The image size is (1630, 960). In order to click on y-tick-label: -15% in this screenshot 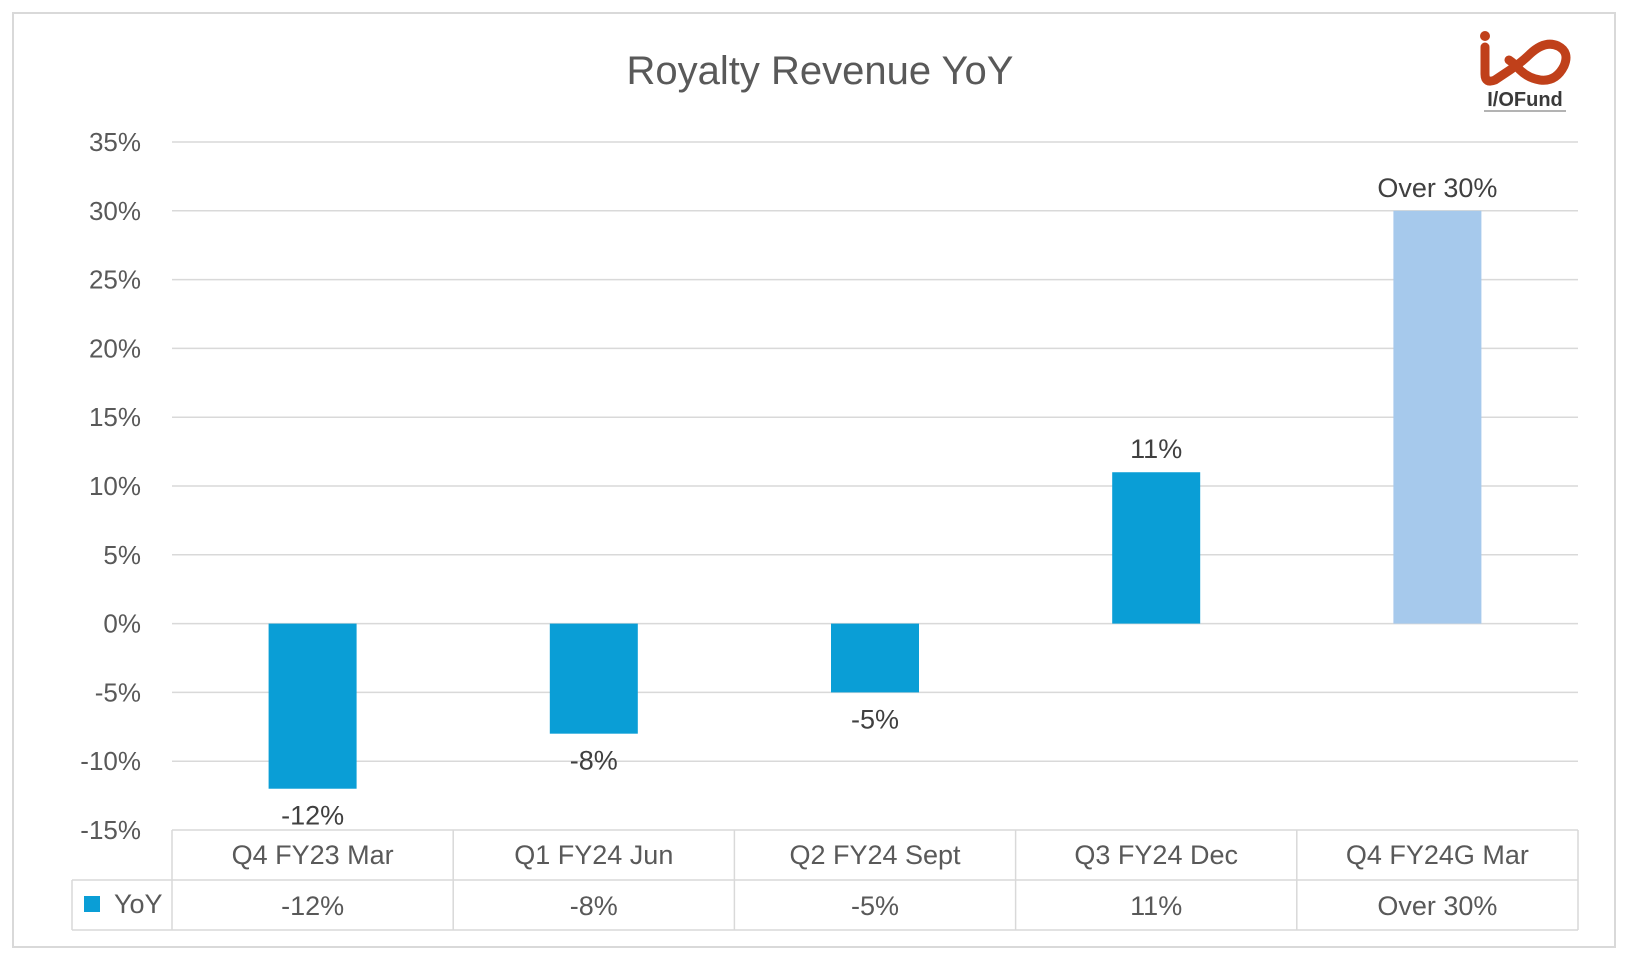, I will do `click(110, 830)`.